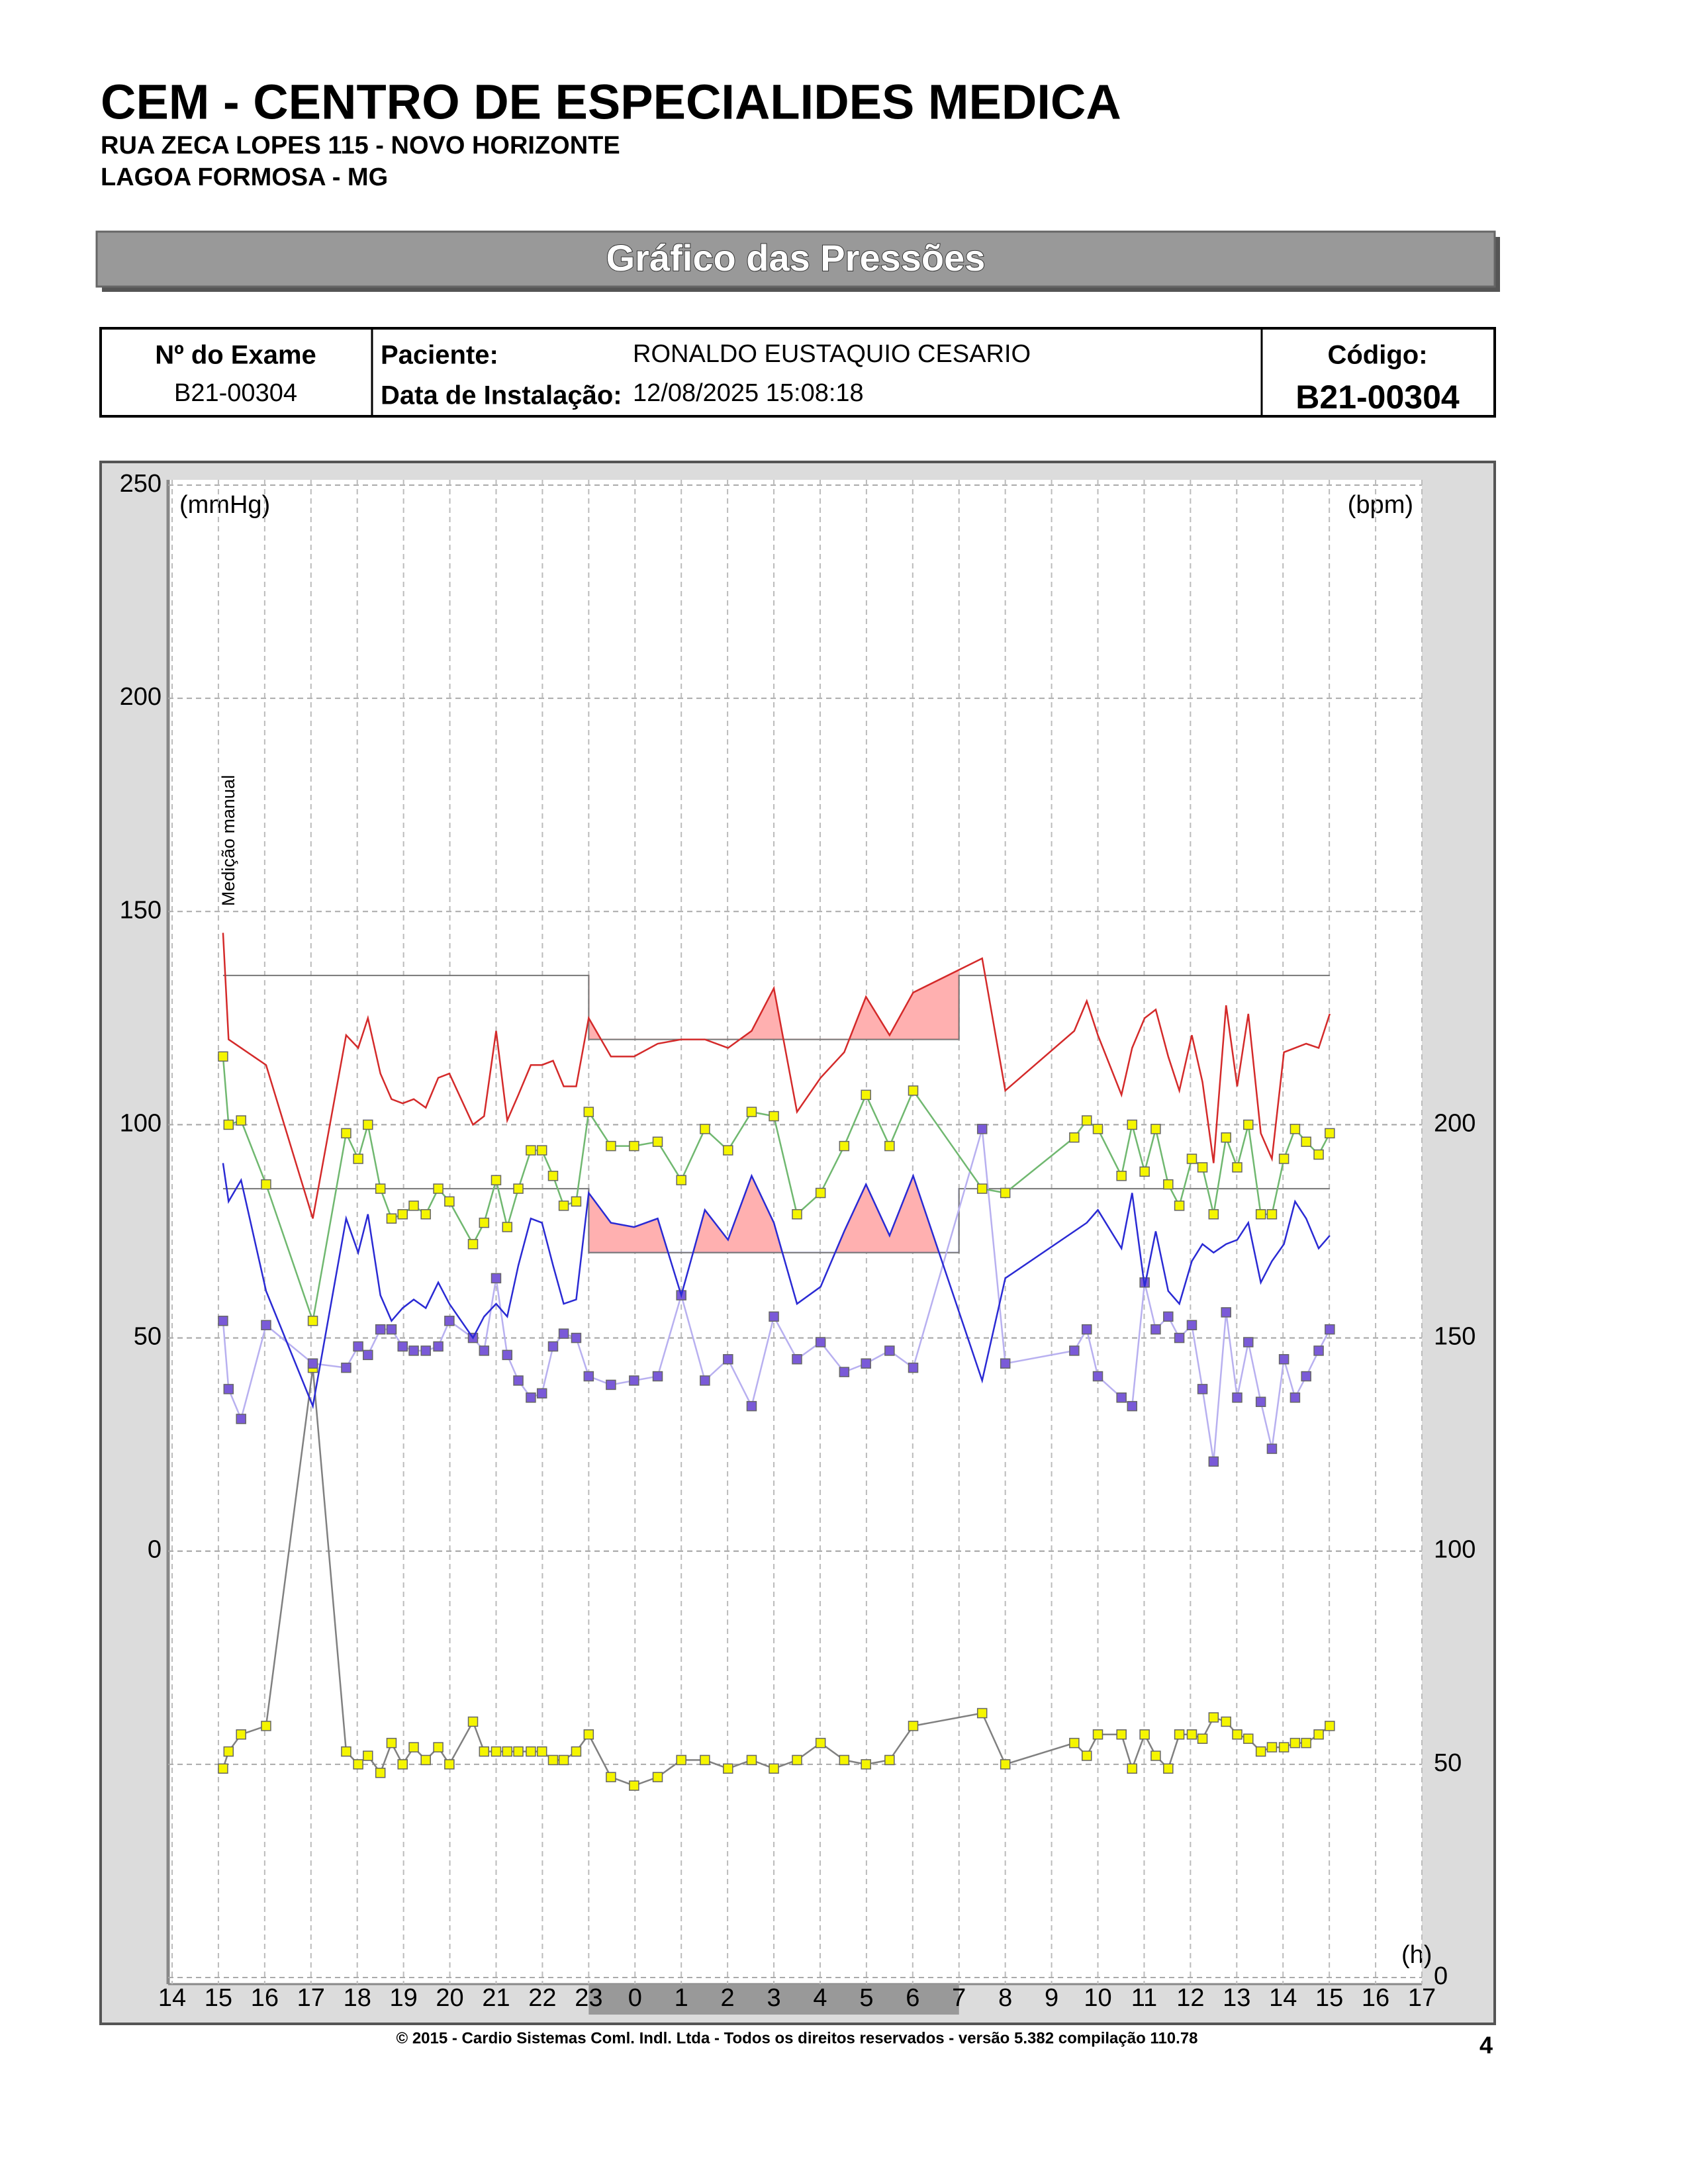  I want to click on limit-line, so click(776, 1220).